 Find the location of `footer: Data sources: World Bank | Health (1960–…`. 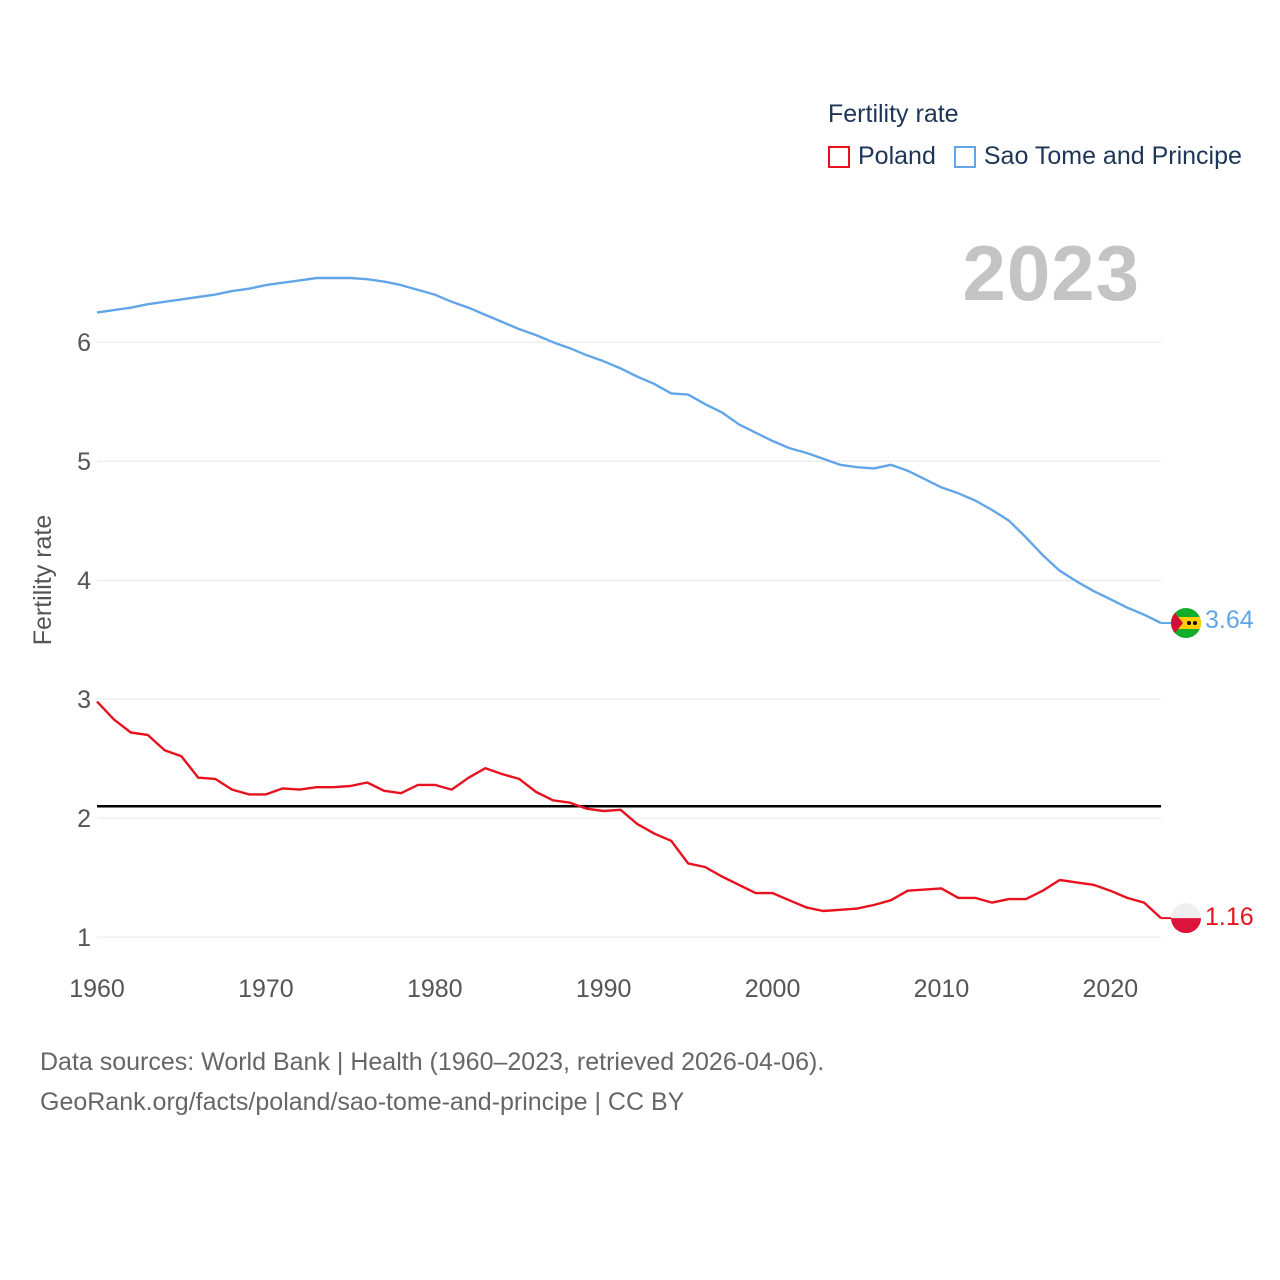

footer: Data sources: World Bank | Health (1960–… is located at coordinates (432, 1082).